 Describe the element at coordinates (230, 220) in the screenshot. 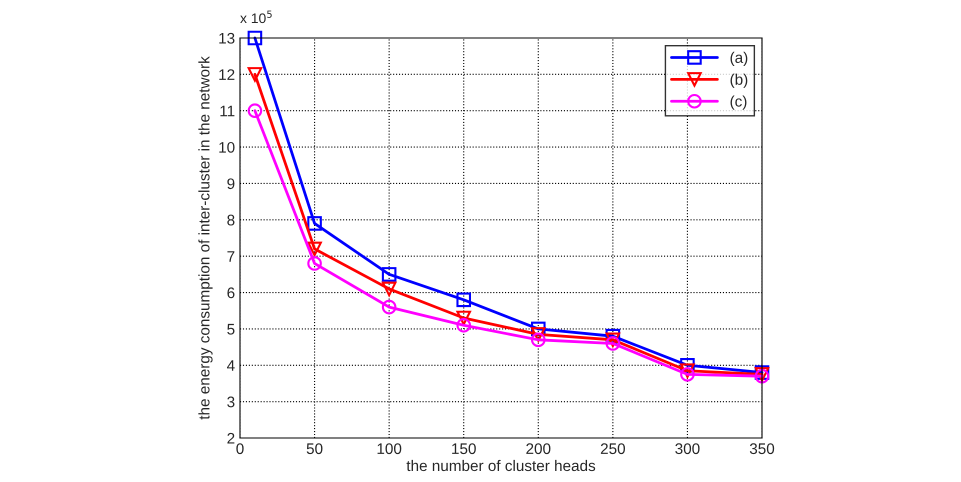

I see `y-tick-label: 8` at that location.